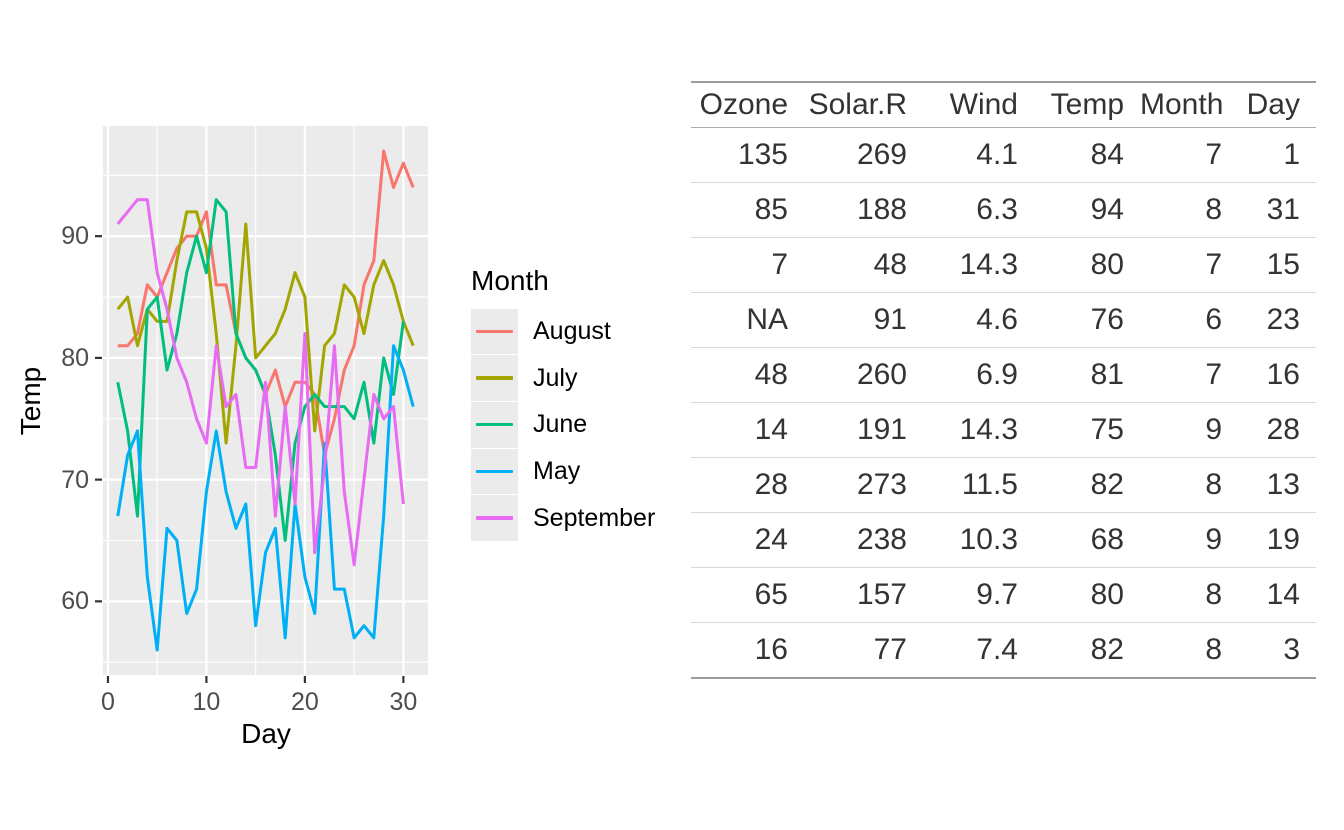  I want to click on y-tick-label: 90, so click(75, 236).